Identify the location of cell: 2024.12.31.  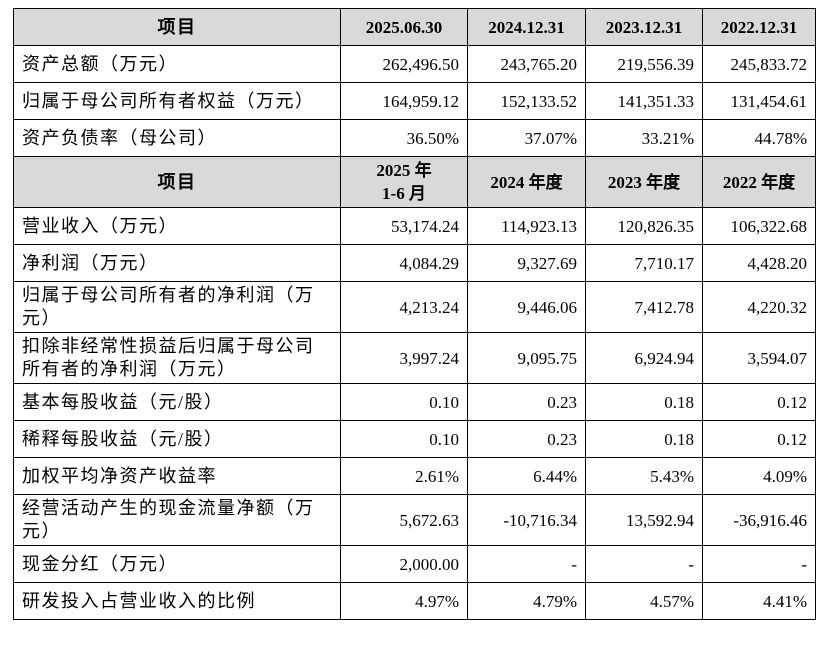
(526, 27).